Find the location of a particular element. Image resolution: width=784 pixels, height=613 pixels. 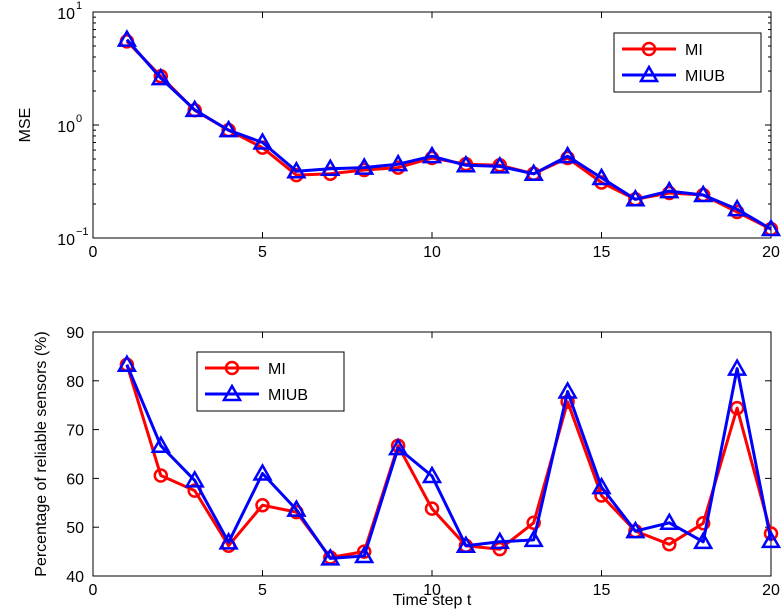

y-tick-exponent: 0 is located at coordinates (79, 119).